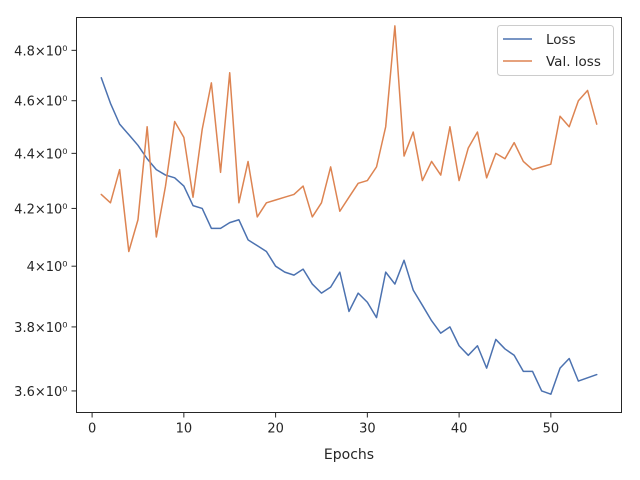  What do you see at coordinates (184, 429) in the screenshot?
I see `x-tick-label: 10` at bounding box center [184, 429].